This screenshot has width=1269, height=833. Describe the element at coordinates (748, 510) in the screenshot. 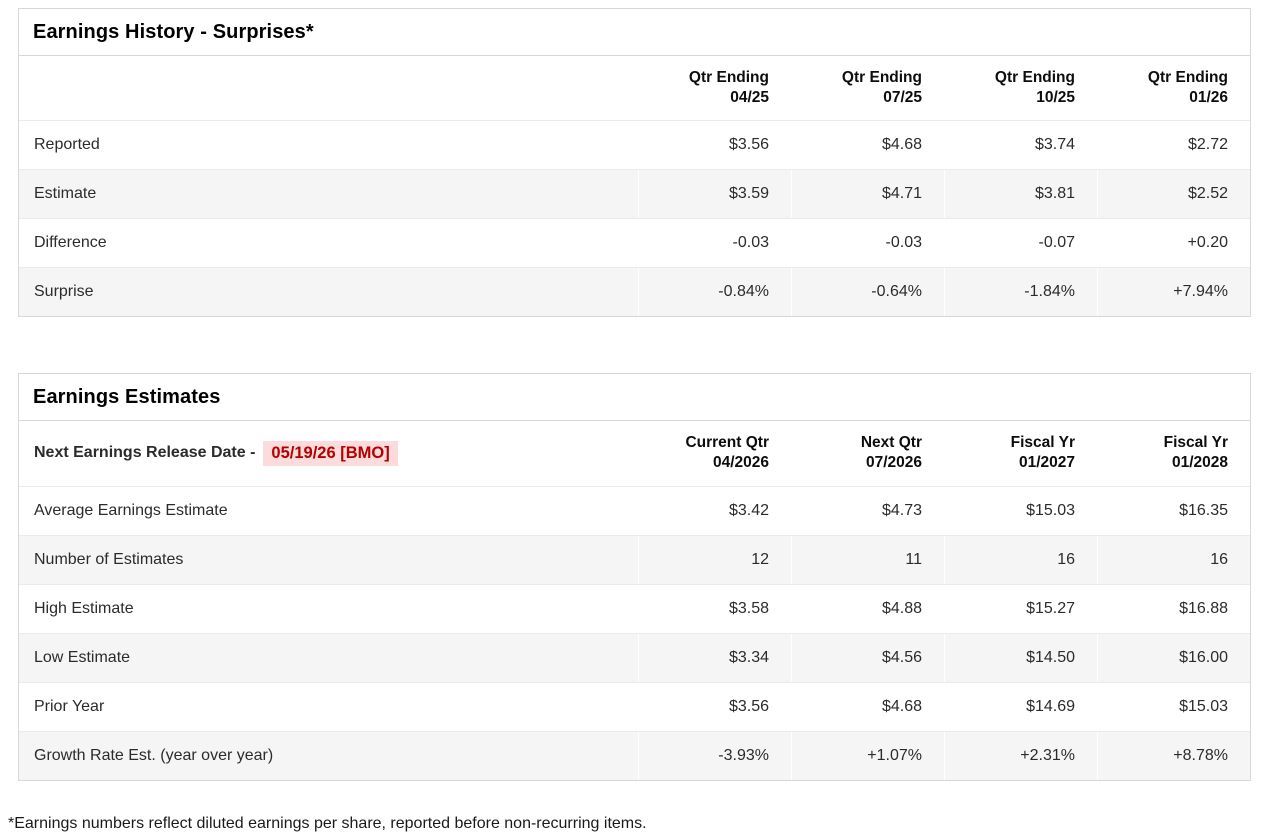

I see `cell-value: $3.42` at that location.